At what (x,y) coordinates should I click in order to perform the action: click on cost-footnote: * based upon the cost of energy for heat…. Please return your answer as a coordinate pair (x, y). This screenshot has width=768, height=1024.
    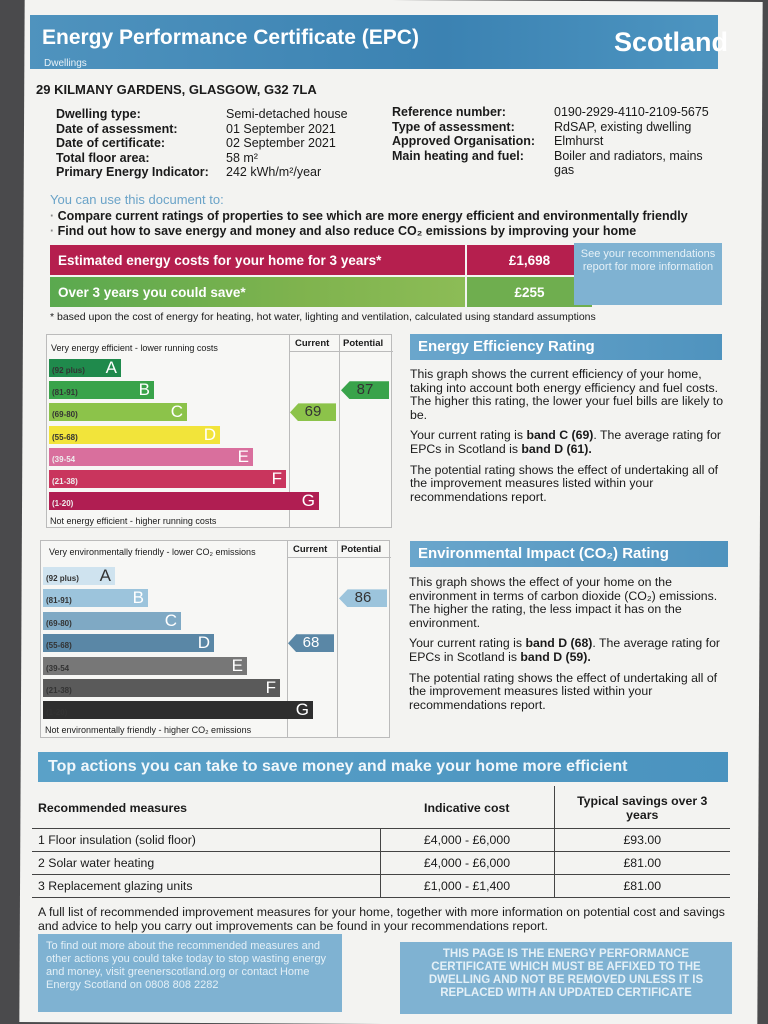
    Looking at the image, I should click on (323, 317).